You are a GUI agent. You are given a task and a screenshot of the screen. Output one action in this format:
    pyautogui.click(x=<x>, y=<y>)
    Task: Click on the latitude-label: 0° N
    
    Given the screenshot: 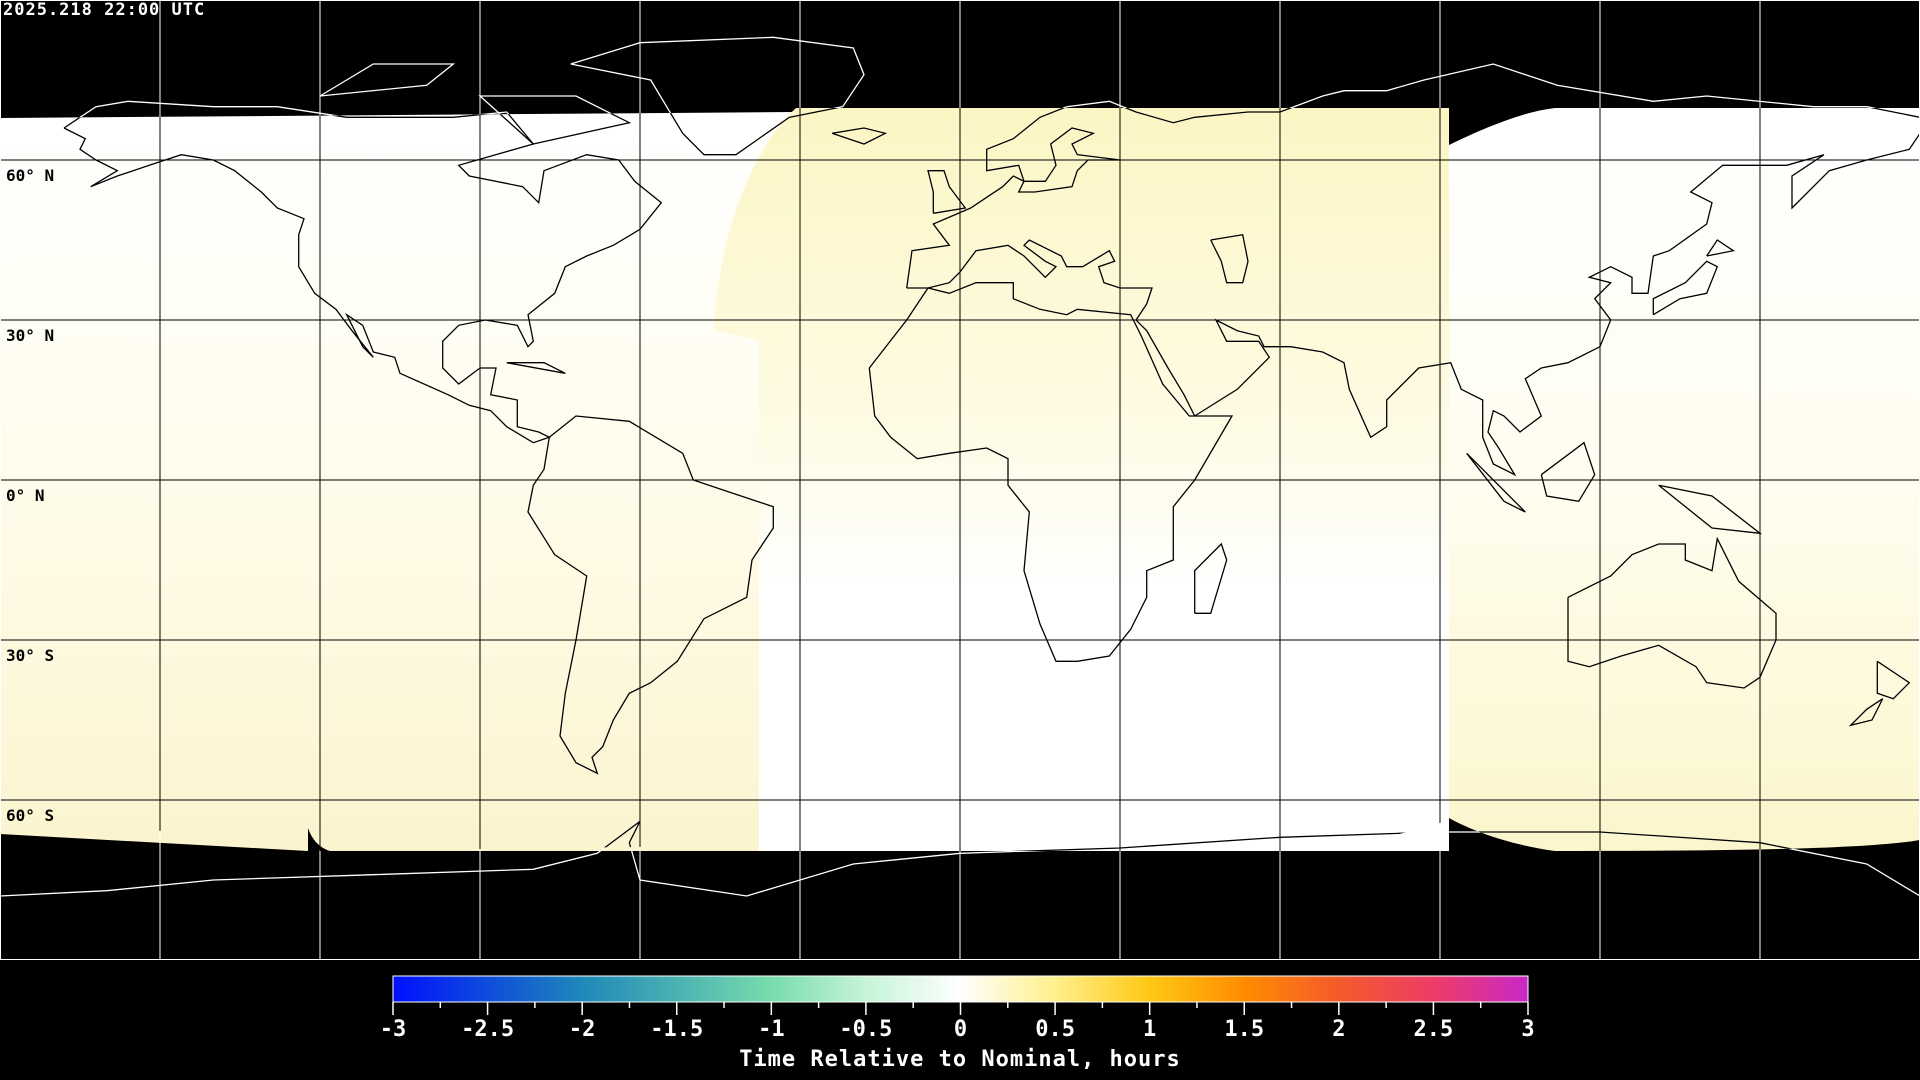 What is the action you would take?
    pyautogui.click(x=25, y=495)
    